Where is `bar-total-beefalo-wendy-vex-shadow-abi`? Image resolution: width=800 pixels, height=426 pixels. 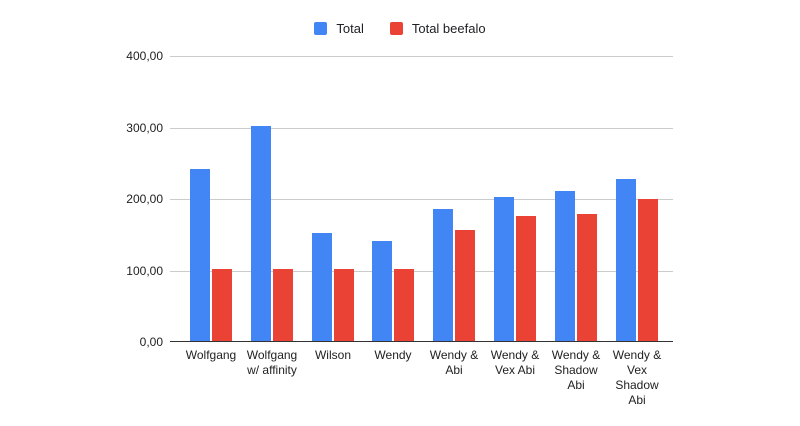 bar-total-beefalo-wendy-vex-shadow-abi is located at coordinates (648, 270).